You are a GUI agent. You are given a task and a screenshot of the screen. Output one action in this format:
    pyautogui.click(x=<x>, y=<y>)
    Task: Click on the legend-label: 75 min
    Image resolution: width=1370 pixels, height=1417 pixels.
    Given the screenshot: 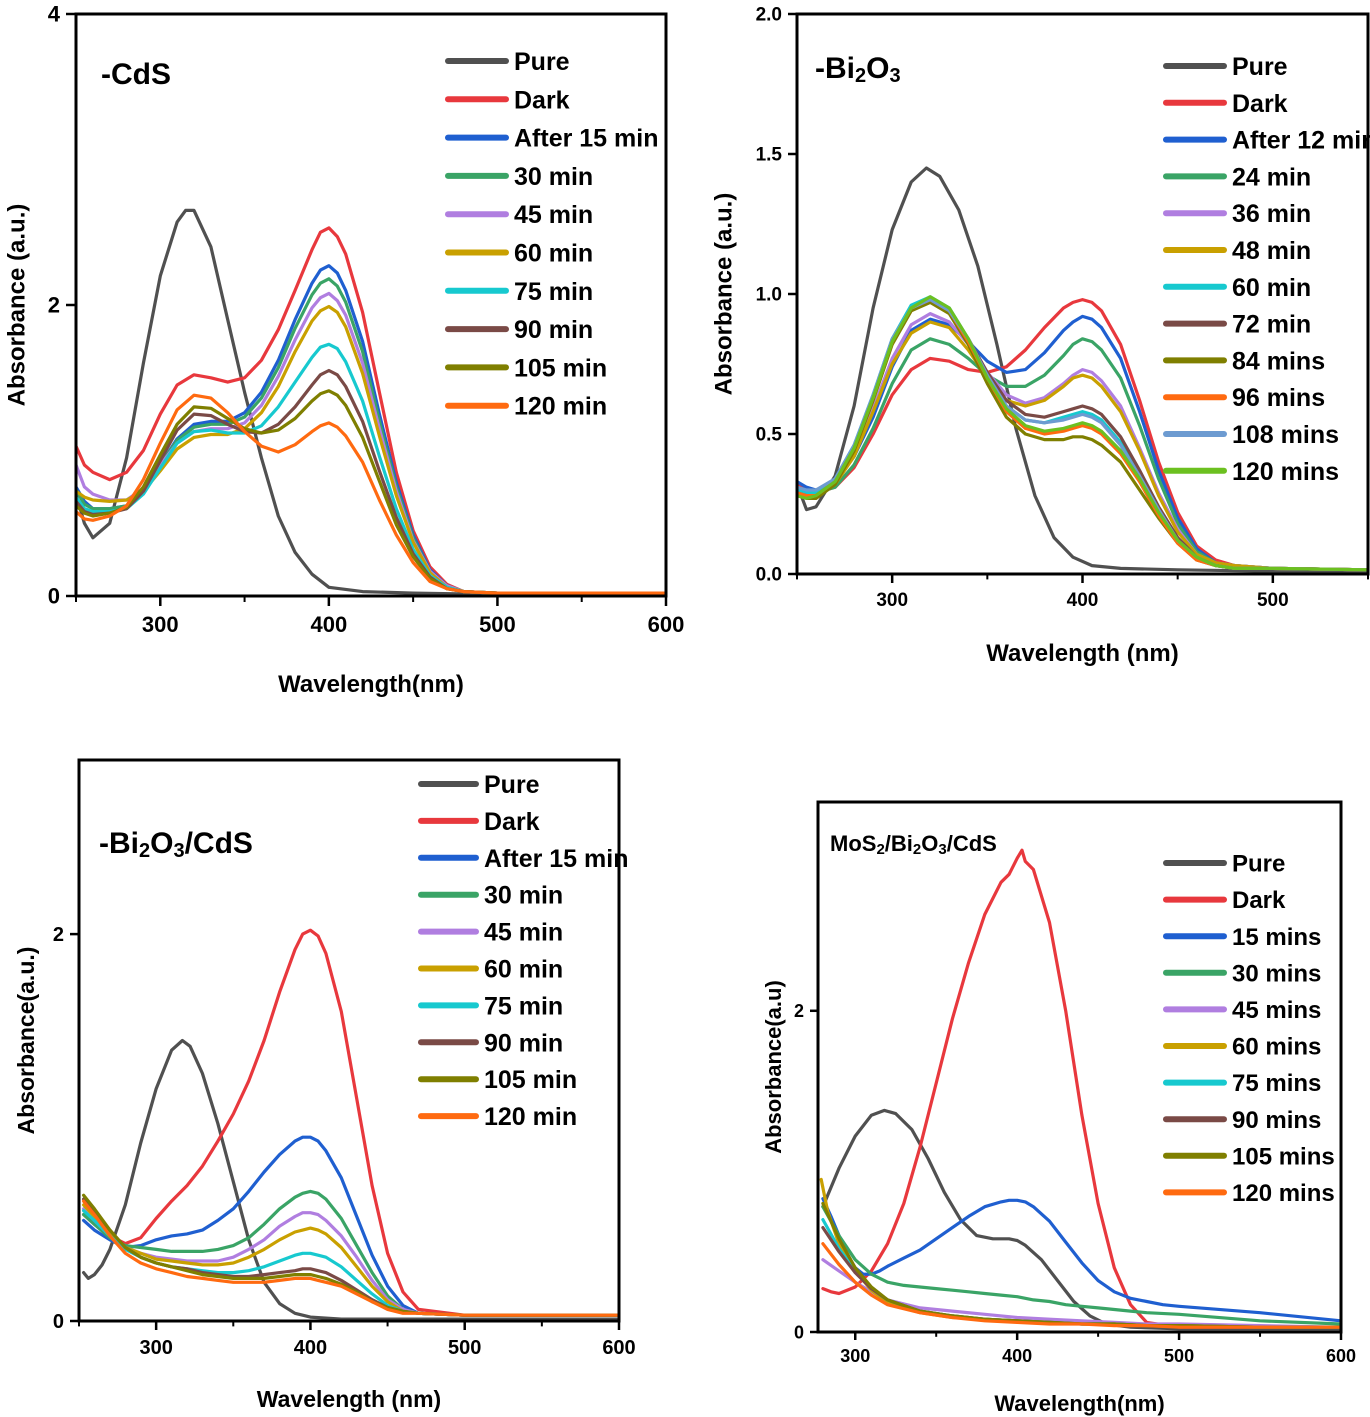 What is the action you would take?
    pyautogui.click(x=553, y=292)
    